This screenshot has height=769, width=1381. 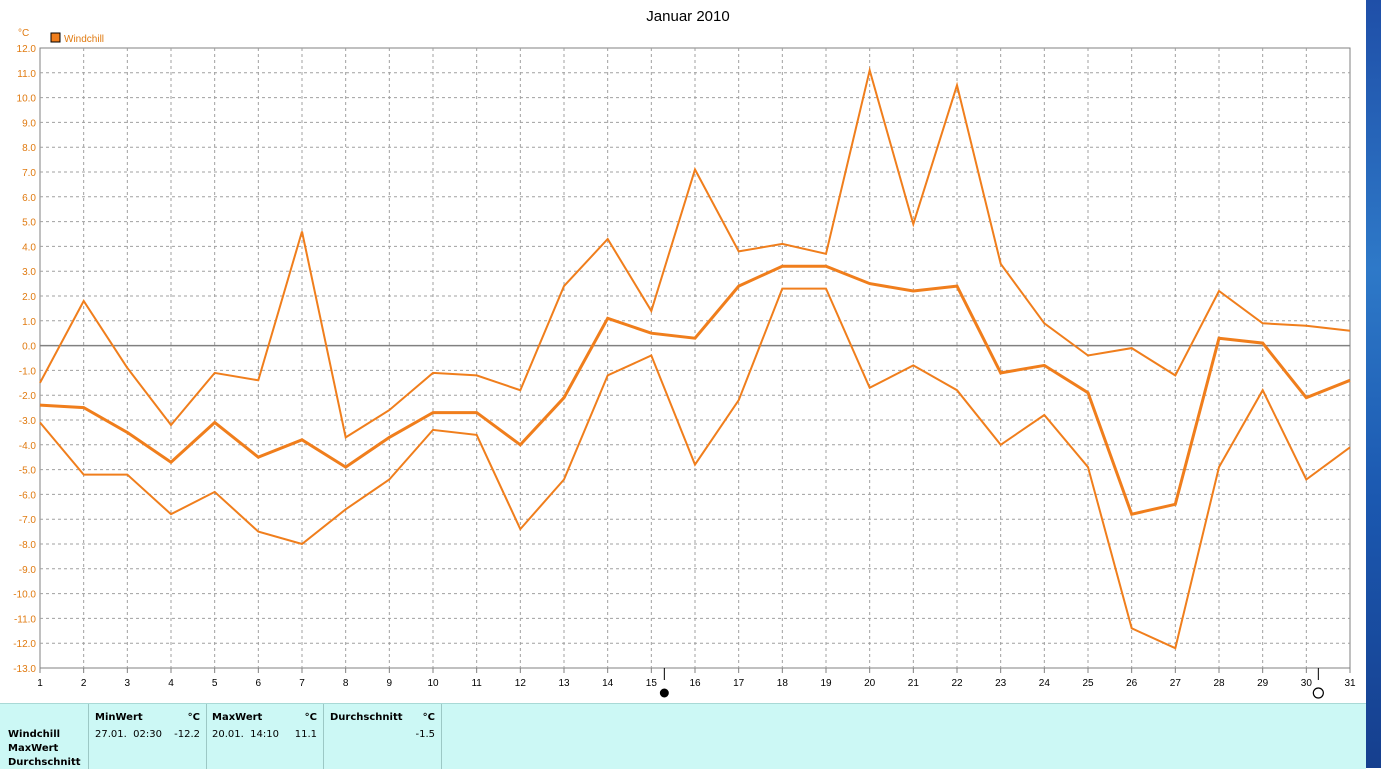 I want to click on new-moon-icon, so click(x=664, y=693).